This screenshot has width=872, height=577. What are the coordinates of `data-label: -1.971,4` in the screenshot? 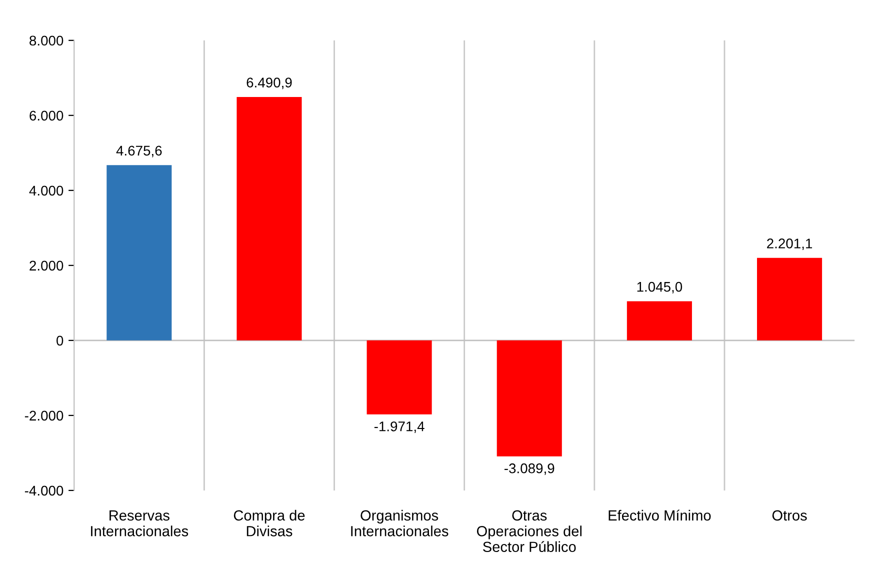 It's located at (399, 427).